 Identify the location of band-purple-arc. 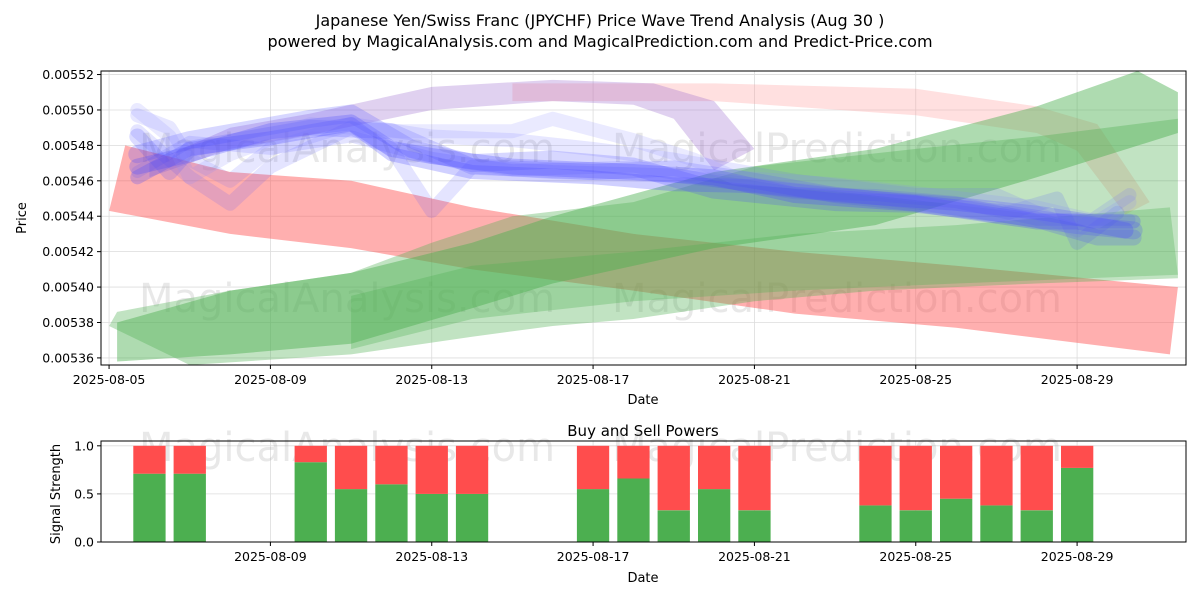
(452, 128).